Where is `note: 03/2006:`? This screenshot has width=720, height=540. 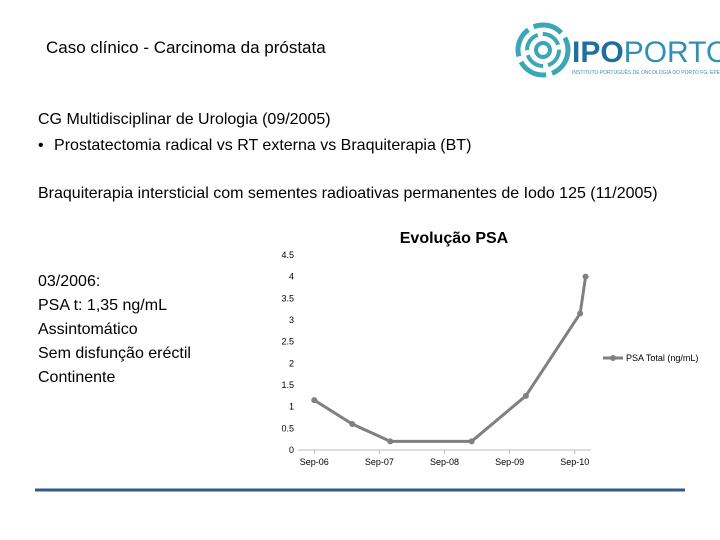 note: 03/2006: is located at coordinates (69, 281).